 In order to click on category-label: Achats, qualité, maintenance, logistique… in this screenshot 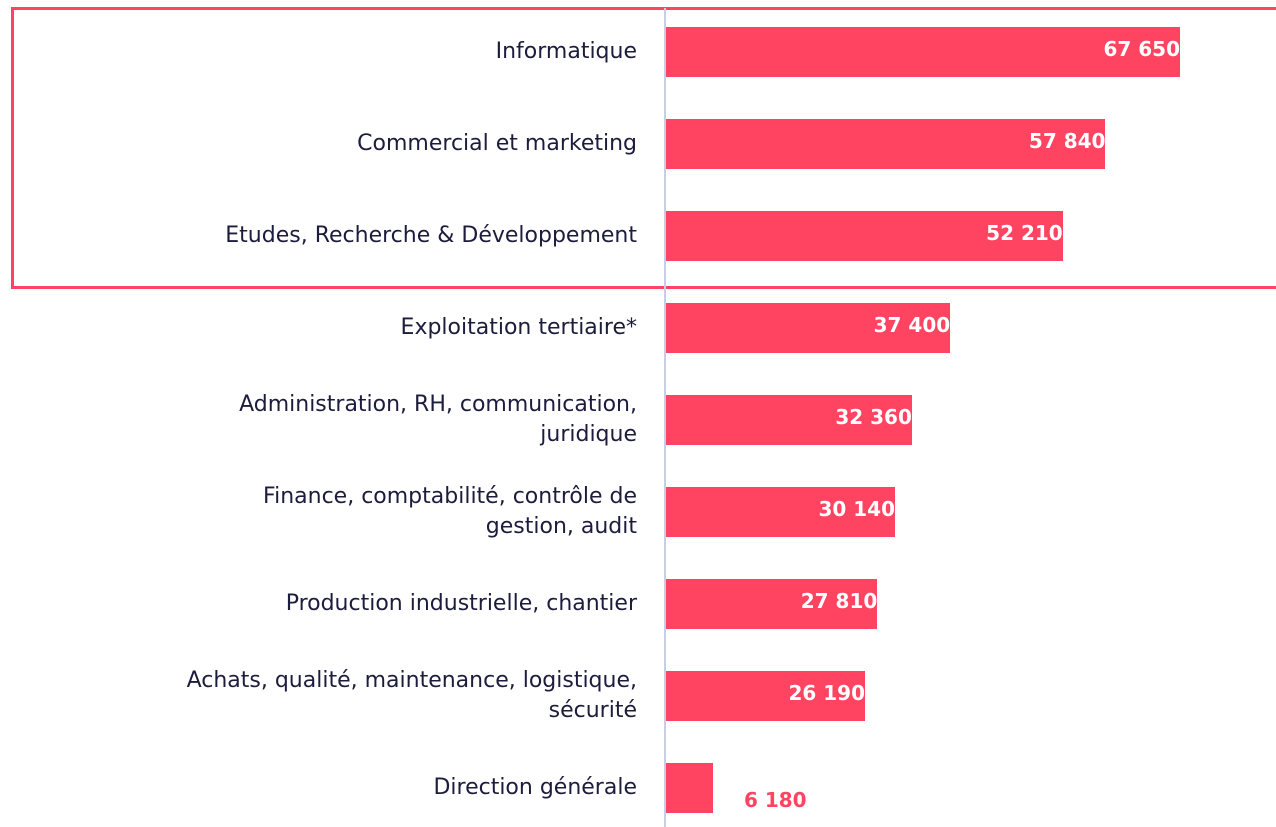, I will do `click(411, 695)`.